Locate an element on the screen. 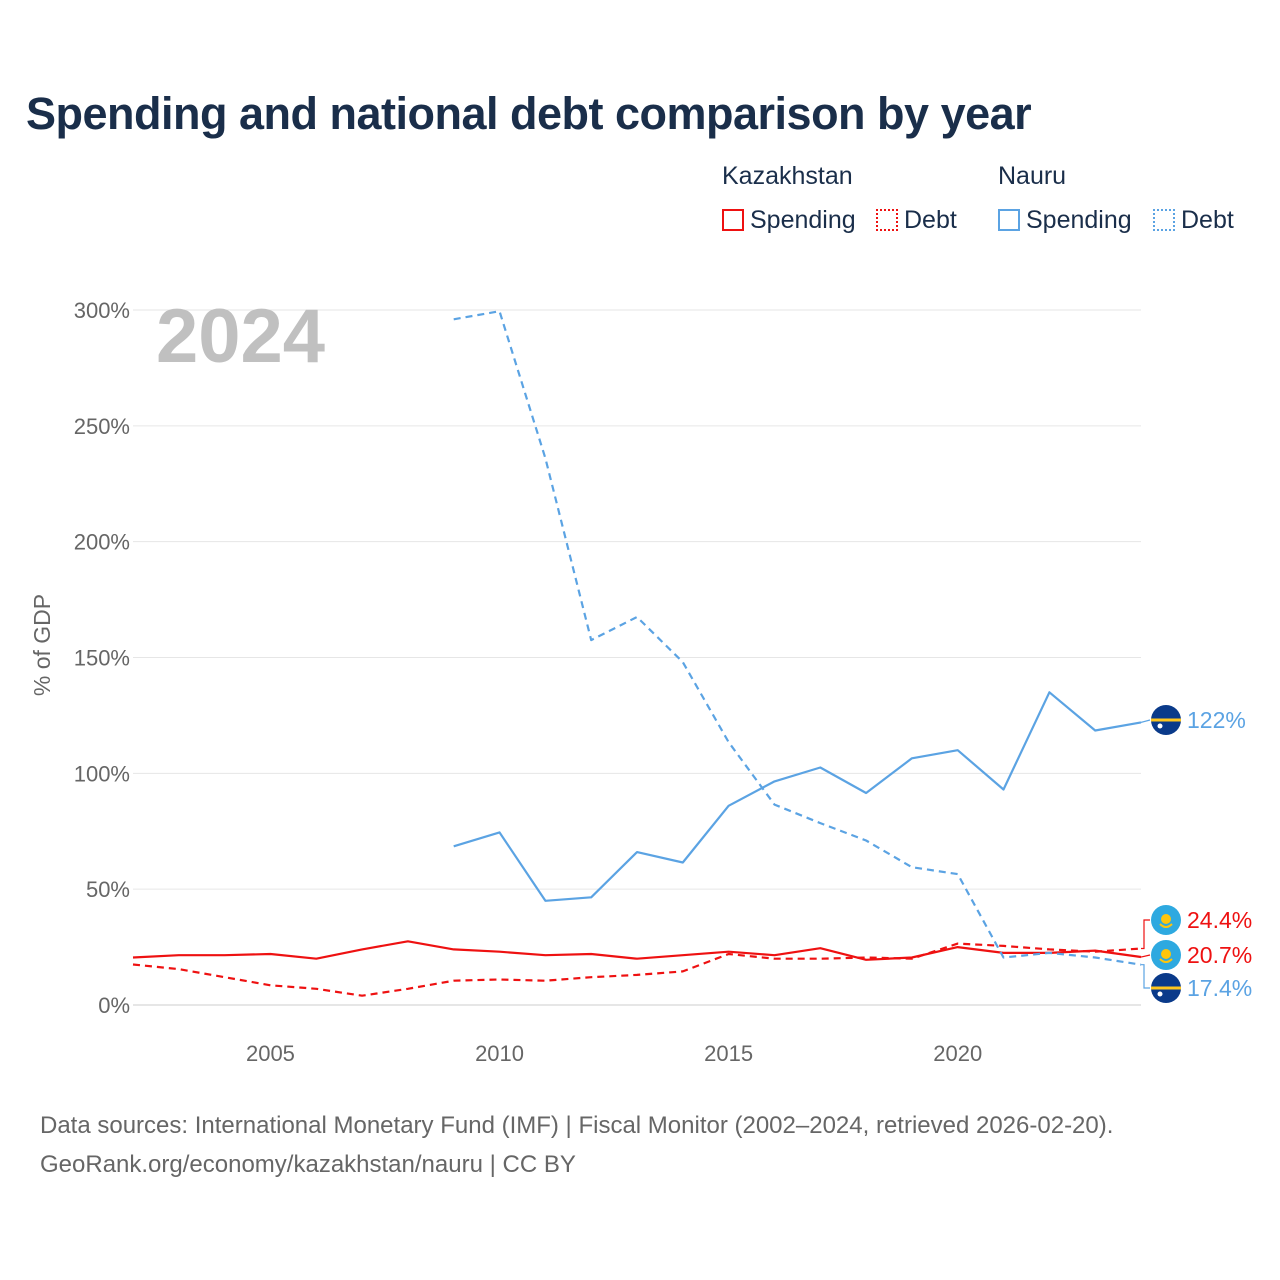  end-value-label: 24.4% is located at coordinates (1219, 920).